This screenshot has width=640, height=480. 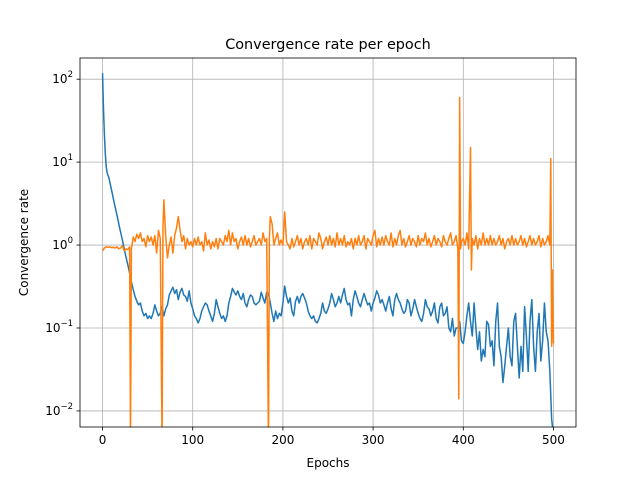 What do you see at coordinates (328, 45) in the screenshot?
I see `chart-title: Convergence rate per epoch` at bounding box center [328, 45].